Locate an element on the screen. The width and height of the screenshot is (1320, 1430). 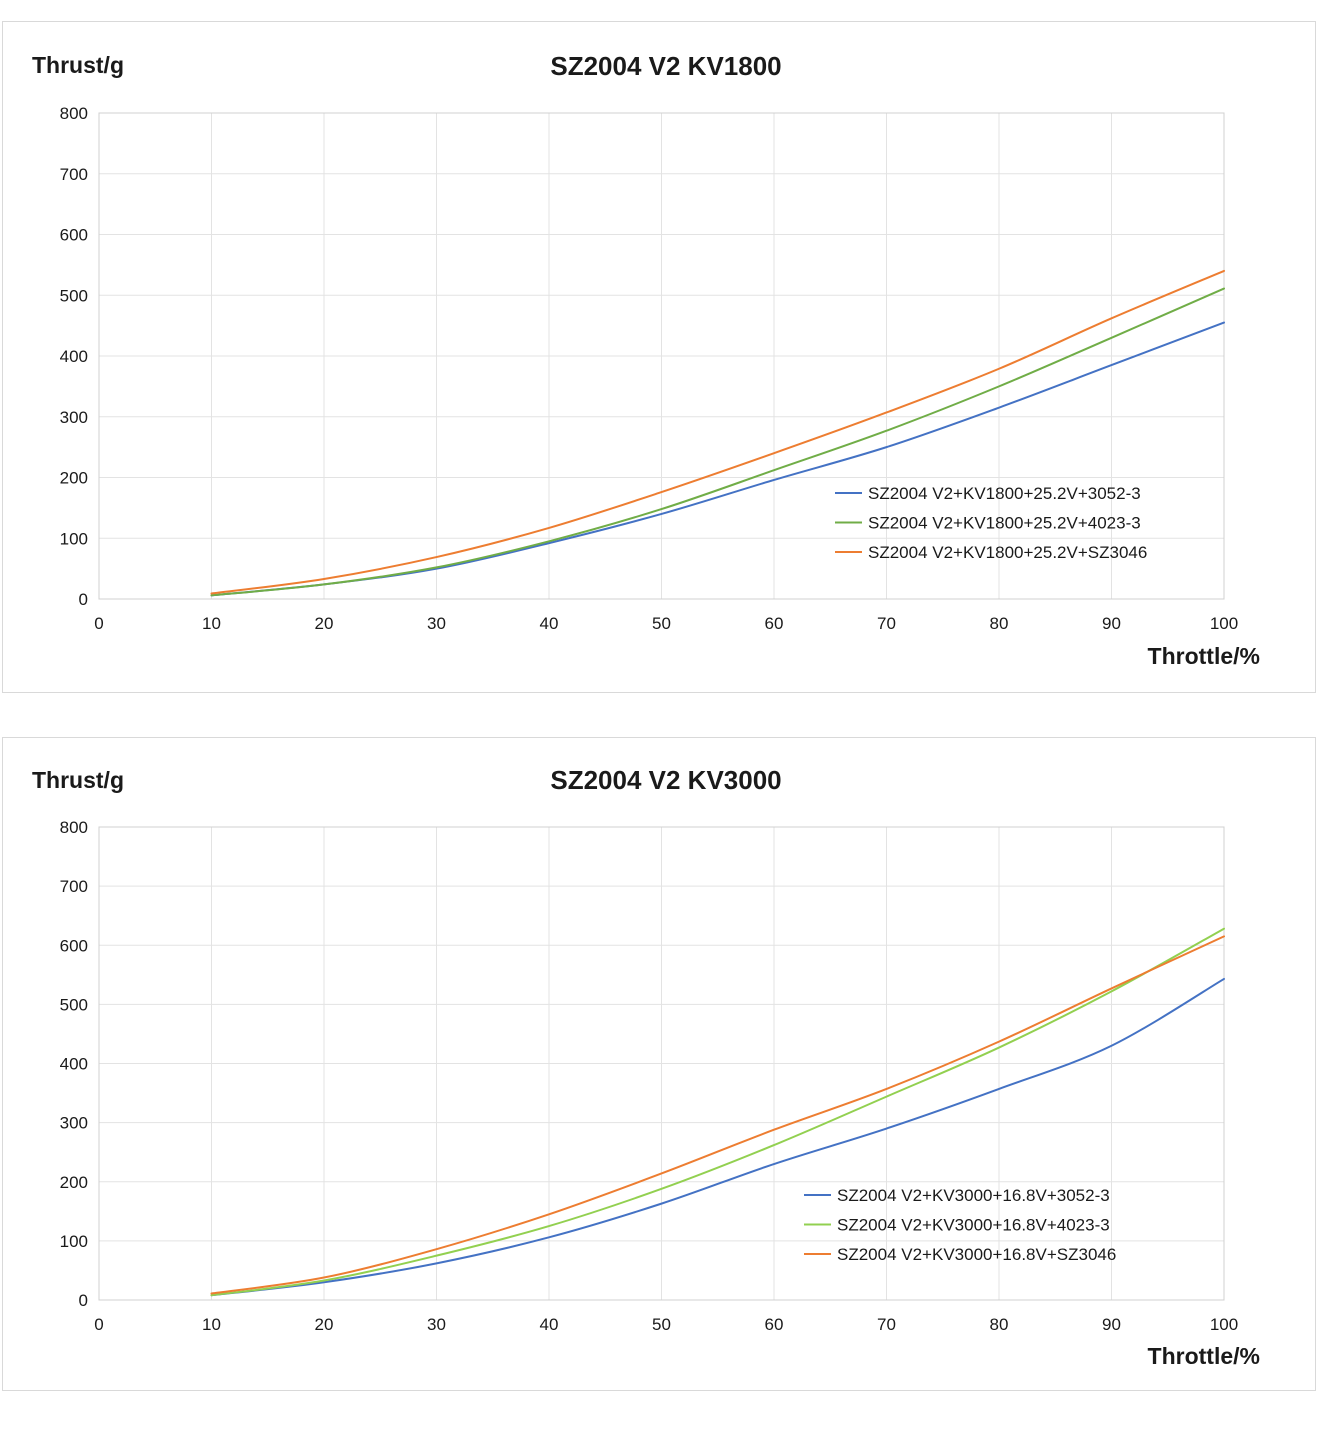
legend-label: SZ2004 V2+KV1800+25.2V+3052-3 is located at coordinates (1004, 493).